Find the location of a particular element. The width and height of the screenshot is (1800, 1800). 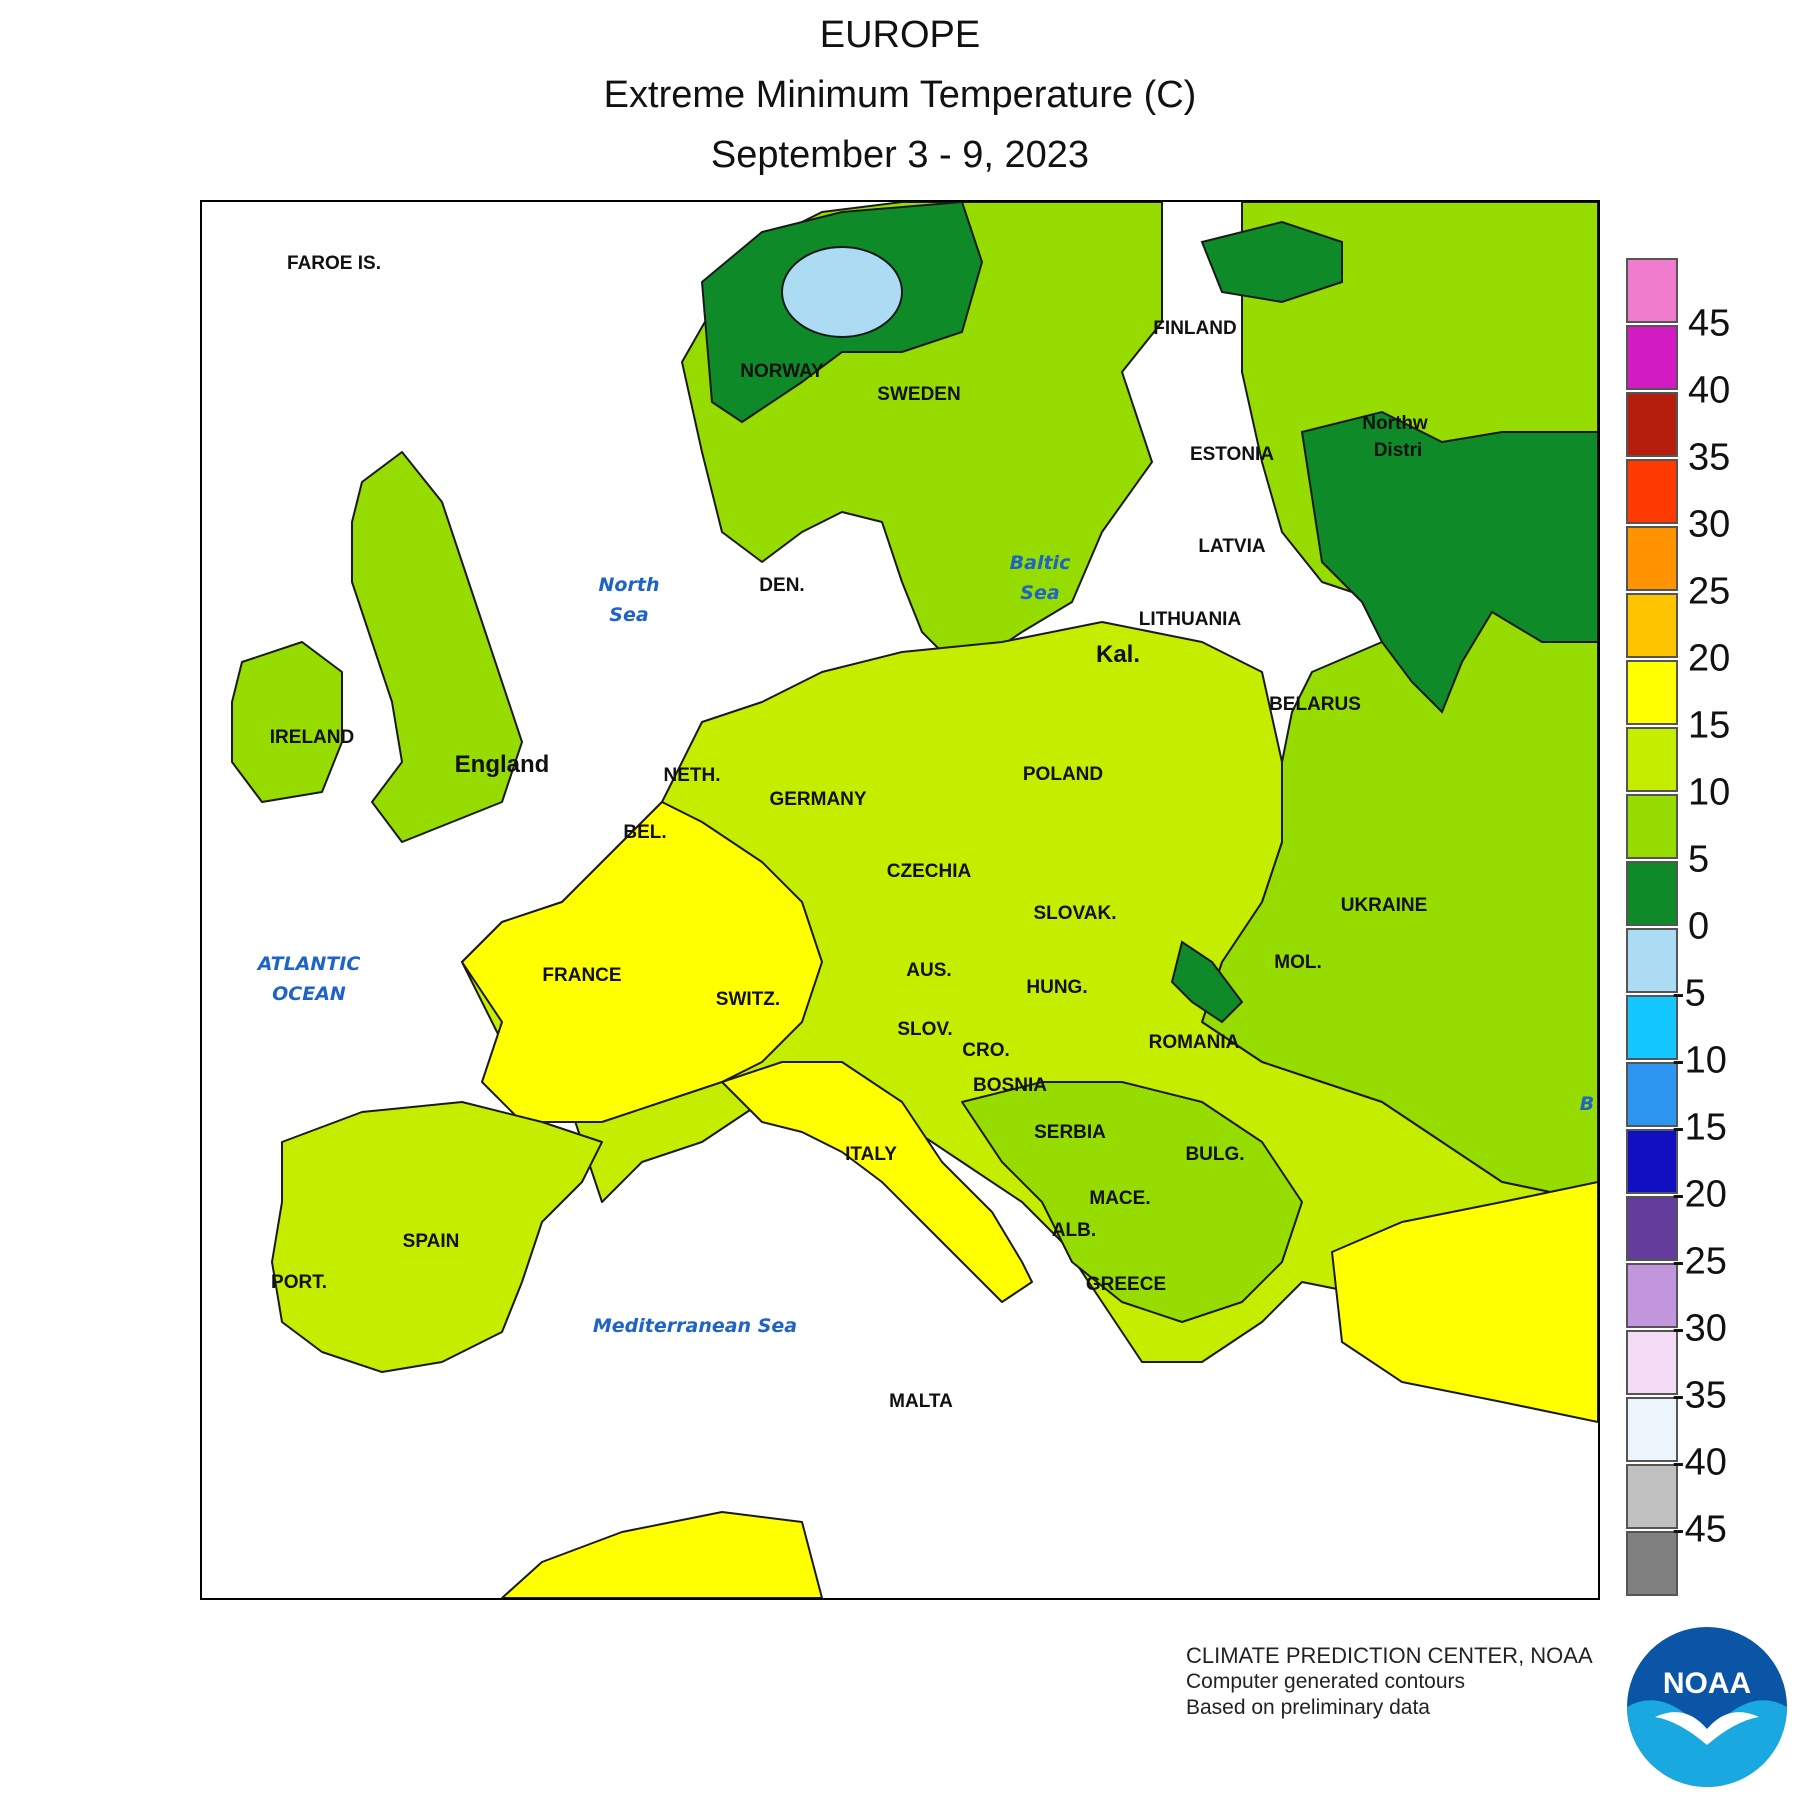

legend-tick-label: -45 is located at coordinates (1699, 1529).